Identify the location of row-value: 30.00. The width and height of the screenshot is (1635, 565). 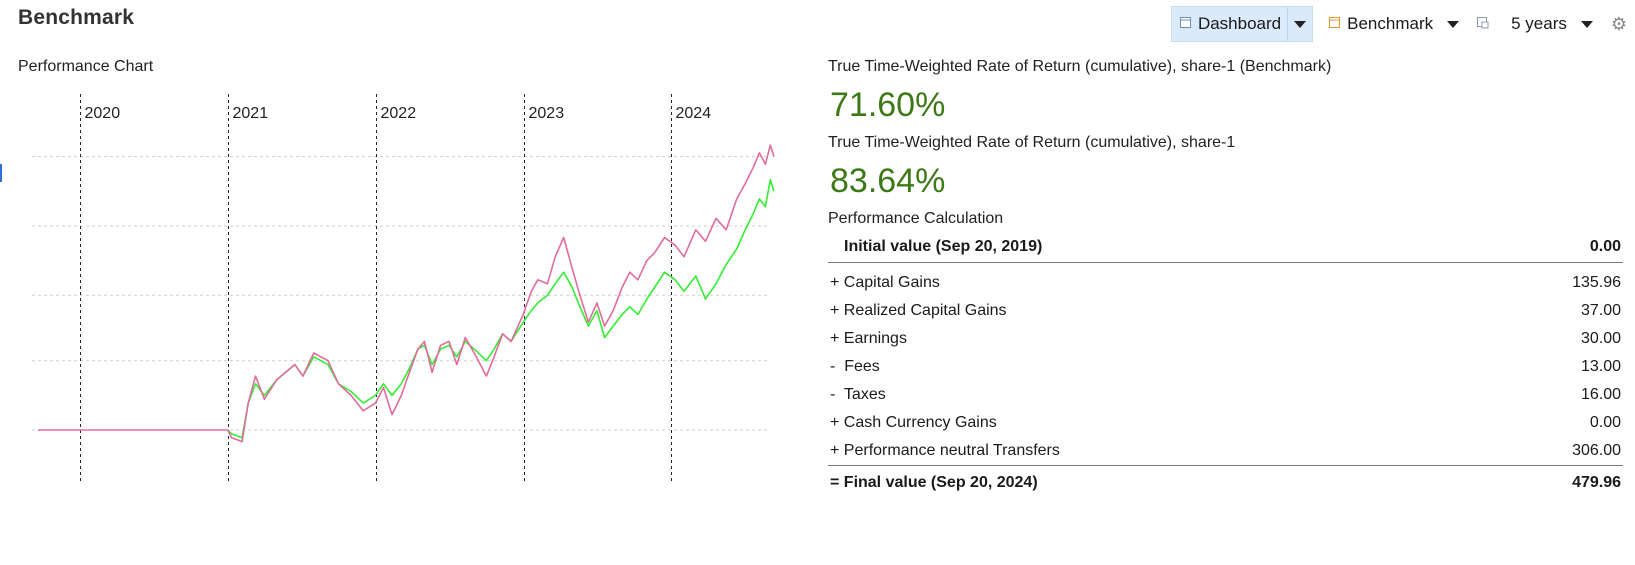
(1600, 338).